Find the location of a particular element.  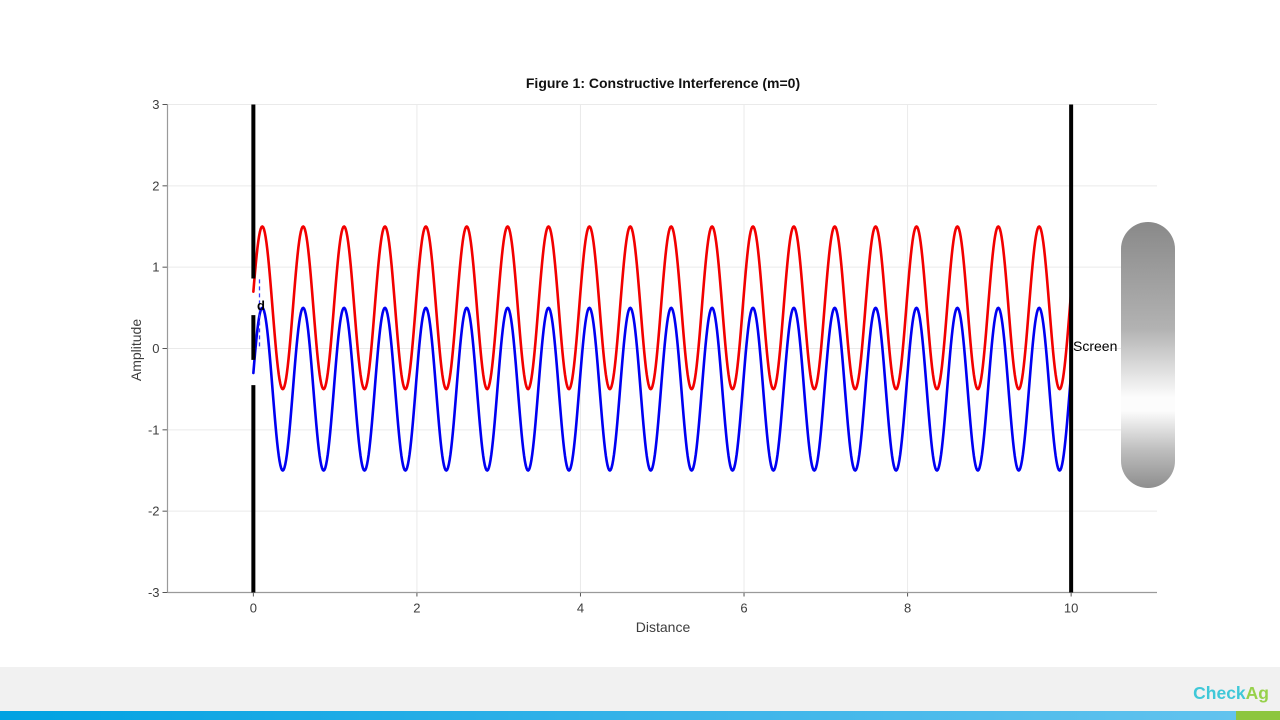

y-tick-label: -3 is located at coordinates (154, 592).